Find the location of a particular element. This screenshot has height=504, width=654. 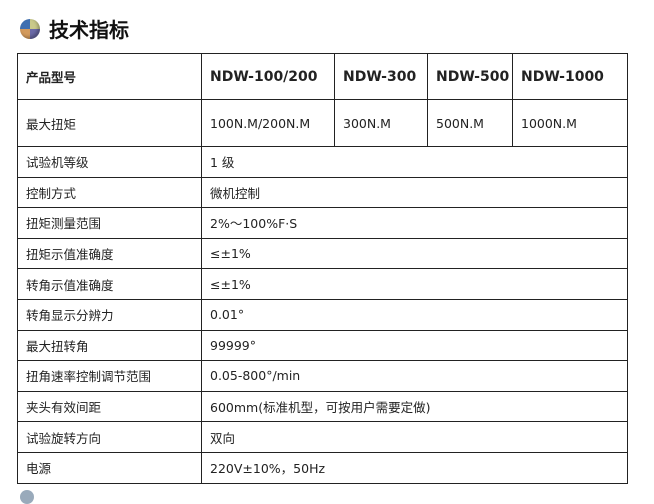

row-value: 300N.M is located at coordinates (381, 123).